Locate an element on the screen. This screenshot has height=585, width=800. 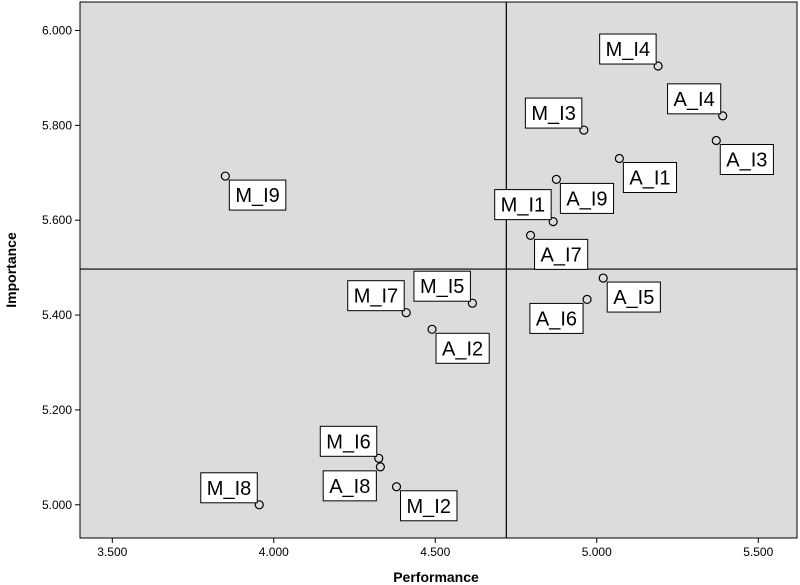
data-point: M_I7 is located at coordinates (379, 299).